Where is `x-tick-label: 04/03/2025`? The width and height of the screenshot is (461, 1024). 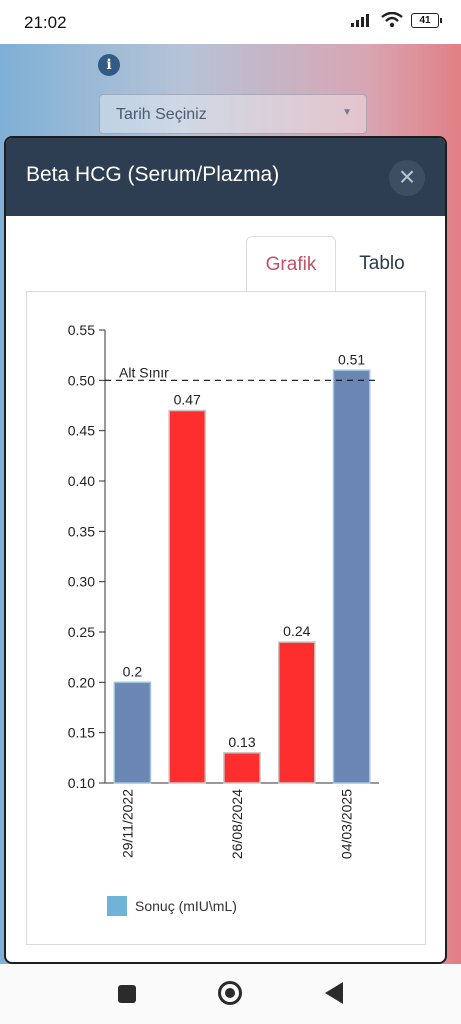 x-tick-label: 04/03/2025 is located at coordinates (347, 824).